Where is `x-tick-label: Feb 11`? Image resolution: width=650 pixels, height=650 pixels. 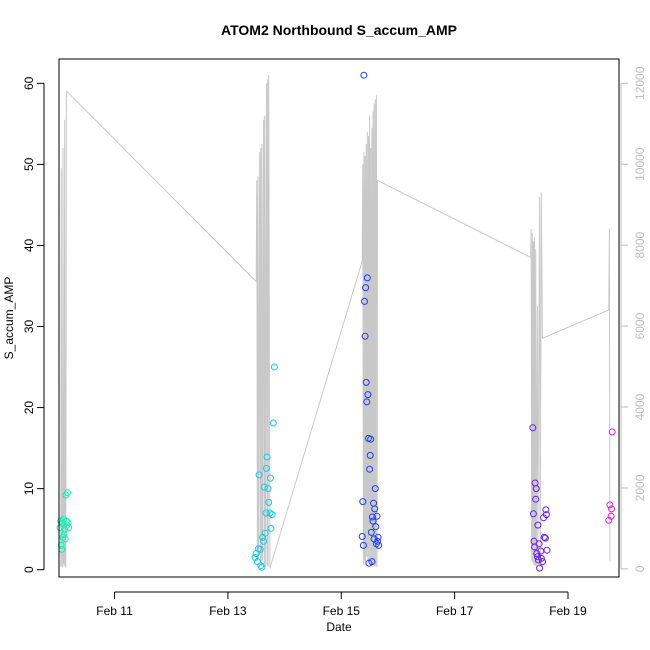
x-tick-label: Feb 11 is located at coordinates (114, 611).